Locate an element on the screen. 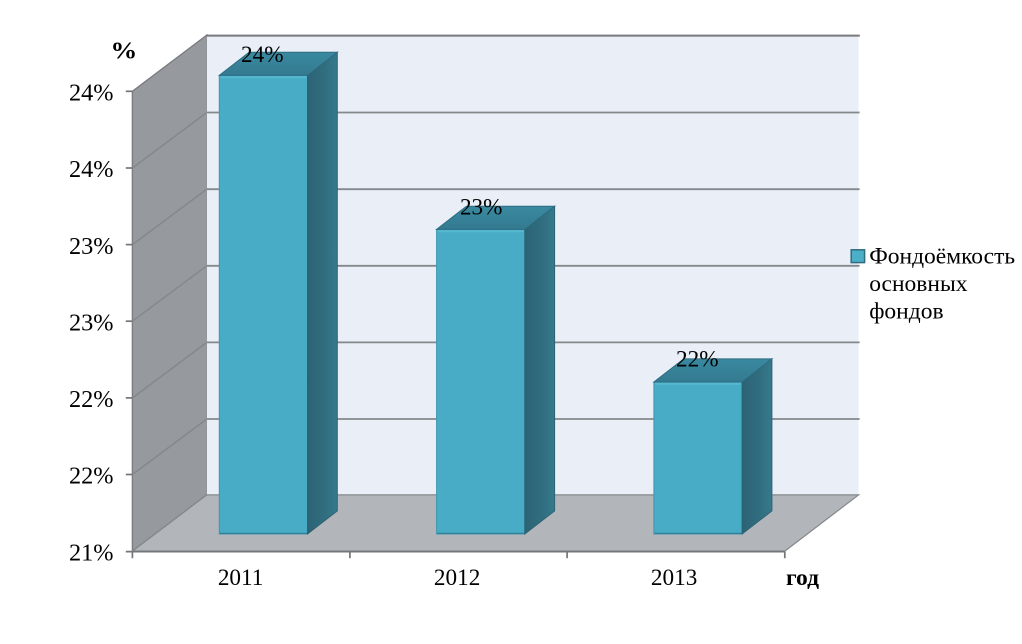  svg-text: Фондоёмкость is located at coordinates (942, 257).